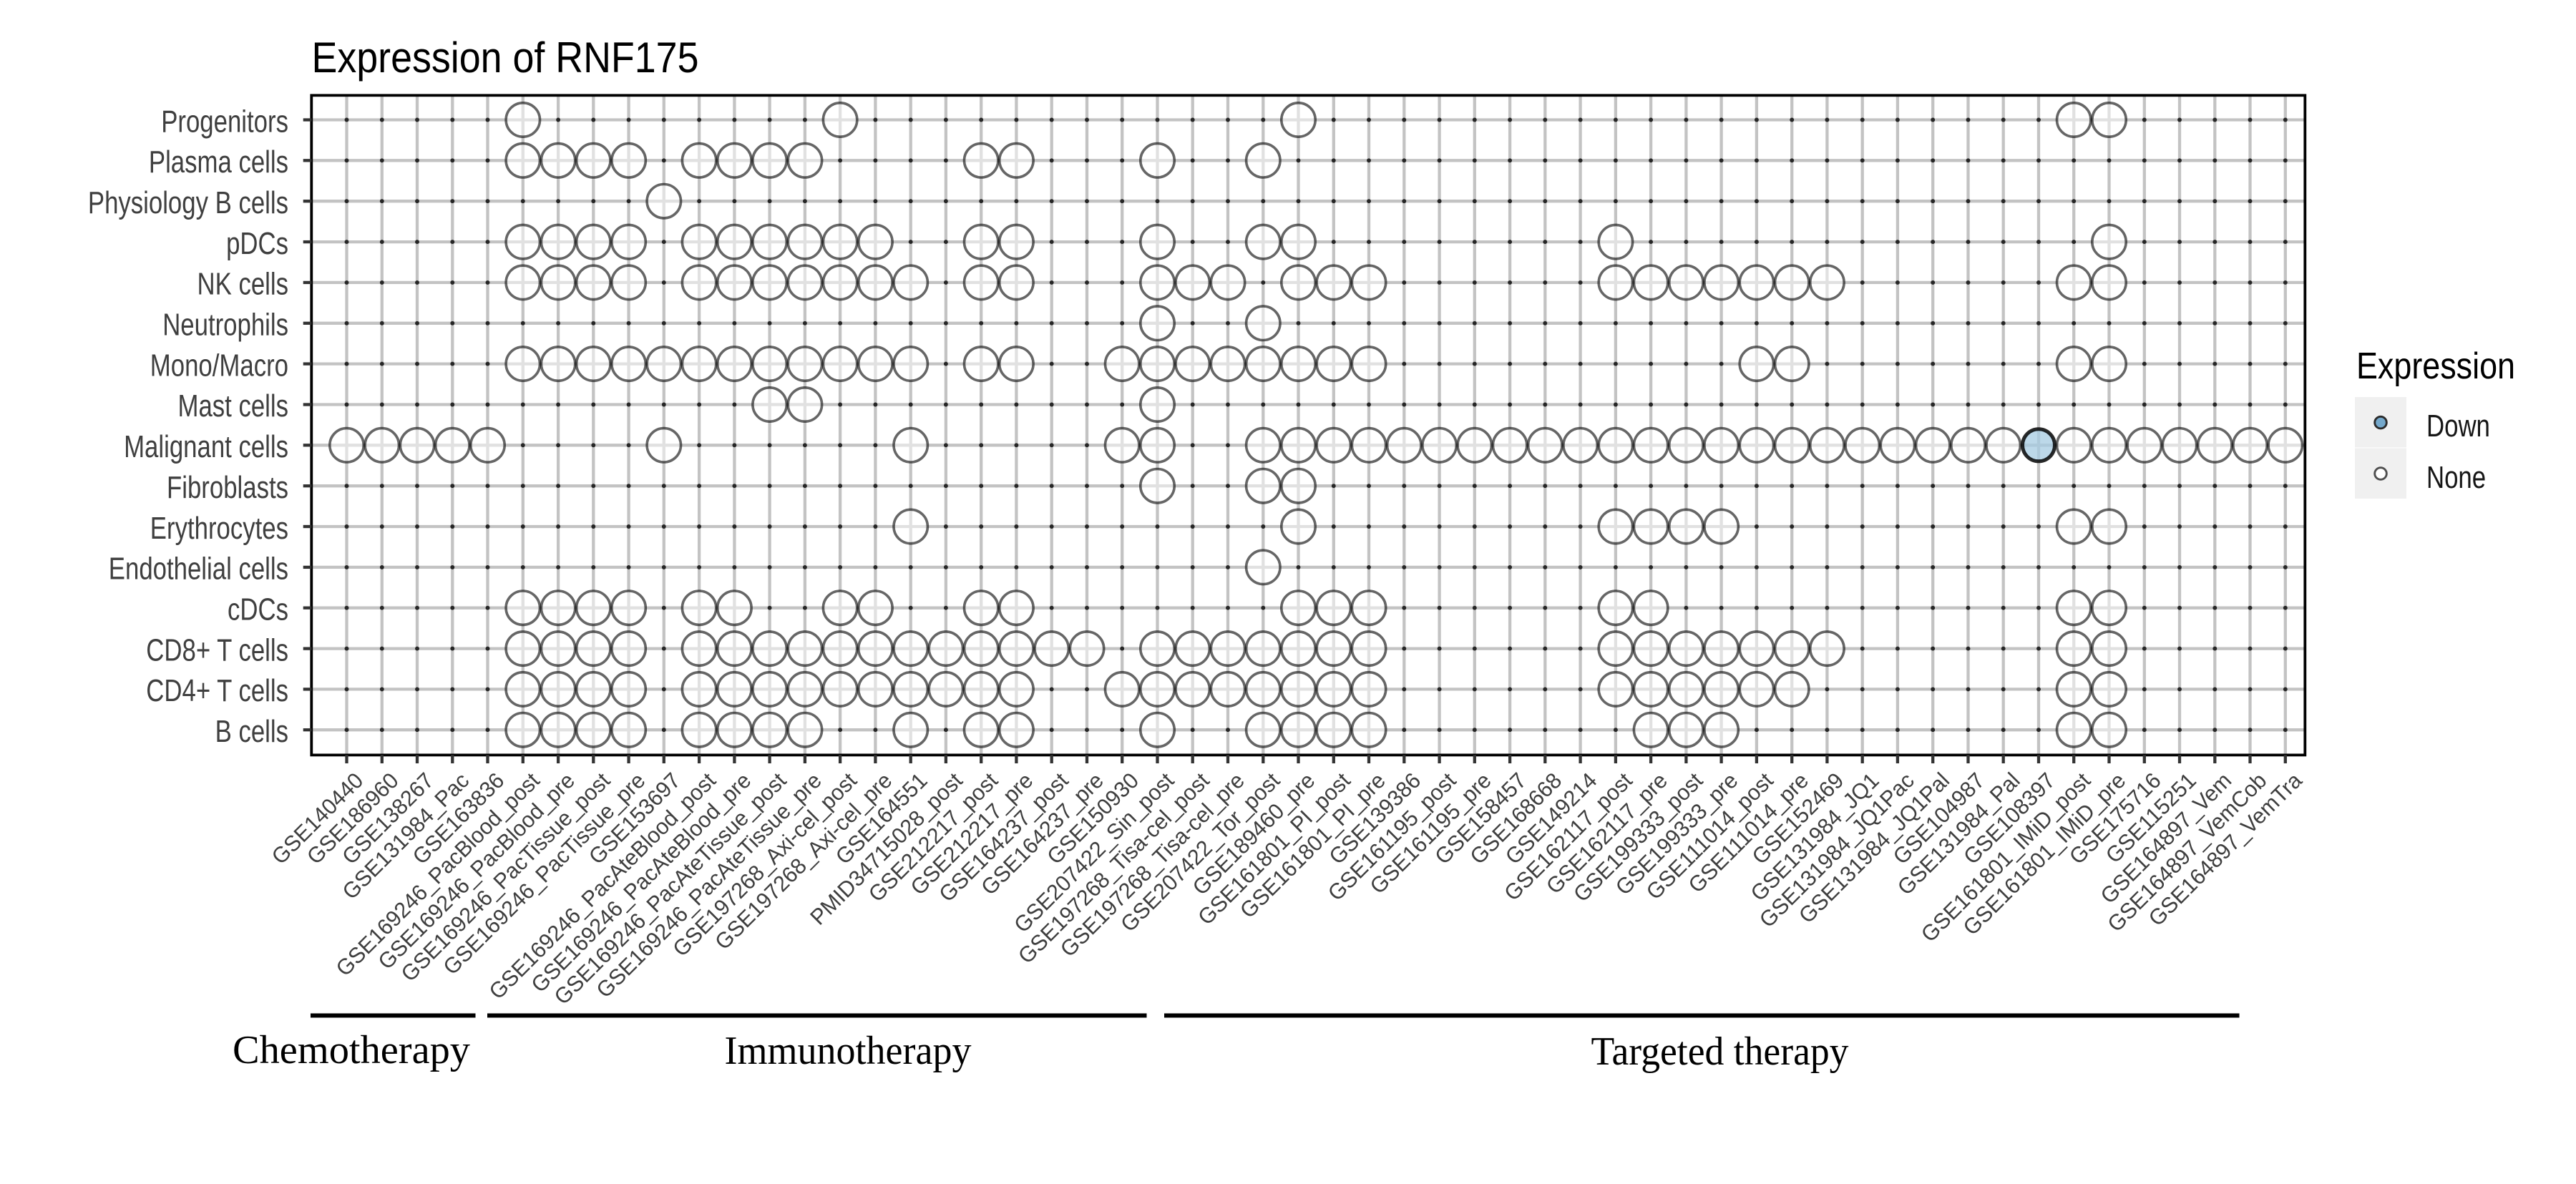 The width and height of the screenshot is (2576, 1184). Describe the element at coordinates (227, 487) in the screenshot. I see `svg-text: Fibroblasts` at that location.